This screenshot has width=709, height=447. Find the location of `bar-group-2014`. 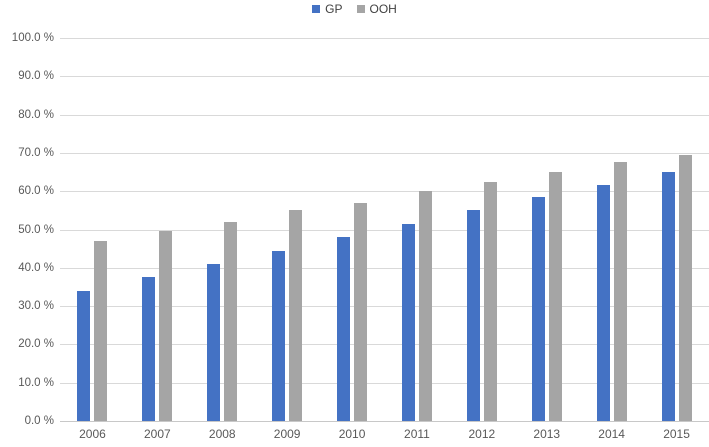

bar-group-2014 is located at coordinates (611, 229).